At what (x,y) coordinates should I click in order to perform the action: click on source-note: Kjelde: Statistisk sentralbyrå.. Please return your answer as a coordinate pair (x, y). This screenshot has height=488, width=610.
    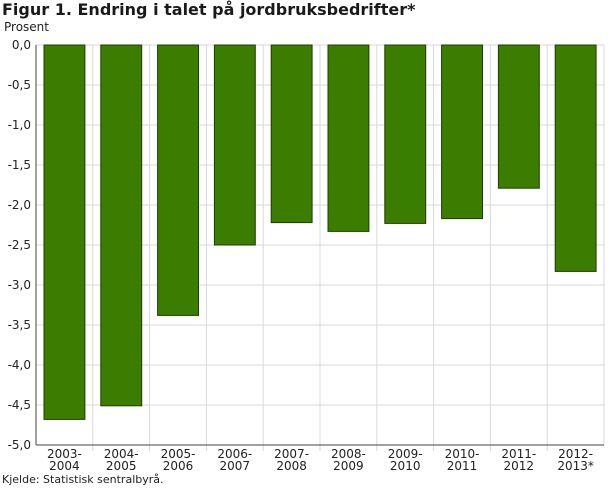
    Looking at the image, I should click on (83, 479).